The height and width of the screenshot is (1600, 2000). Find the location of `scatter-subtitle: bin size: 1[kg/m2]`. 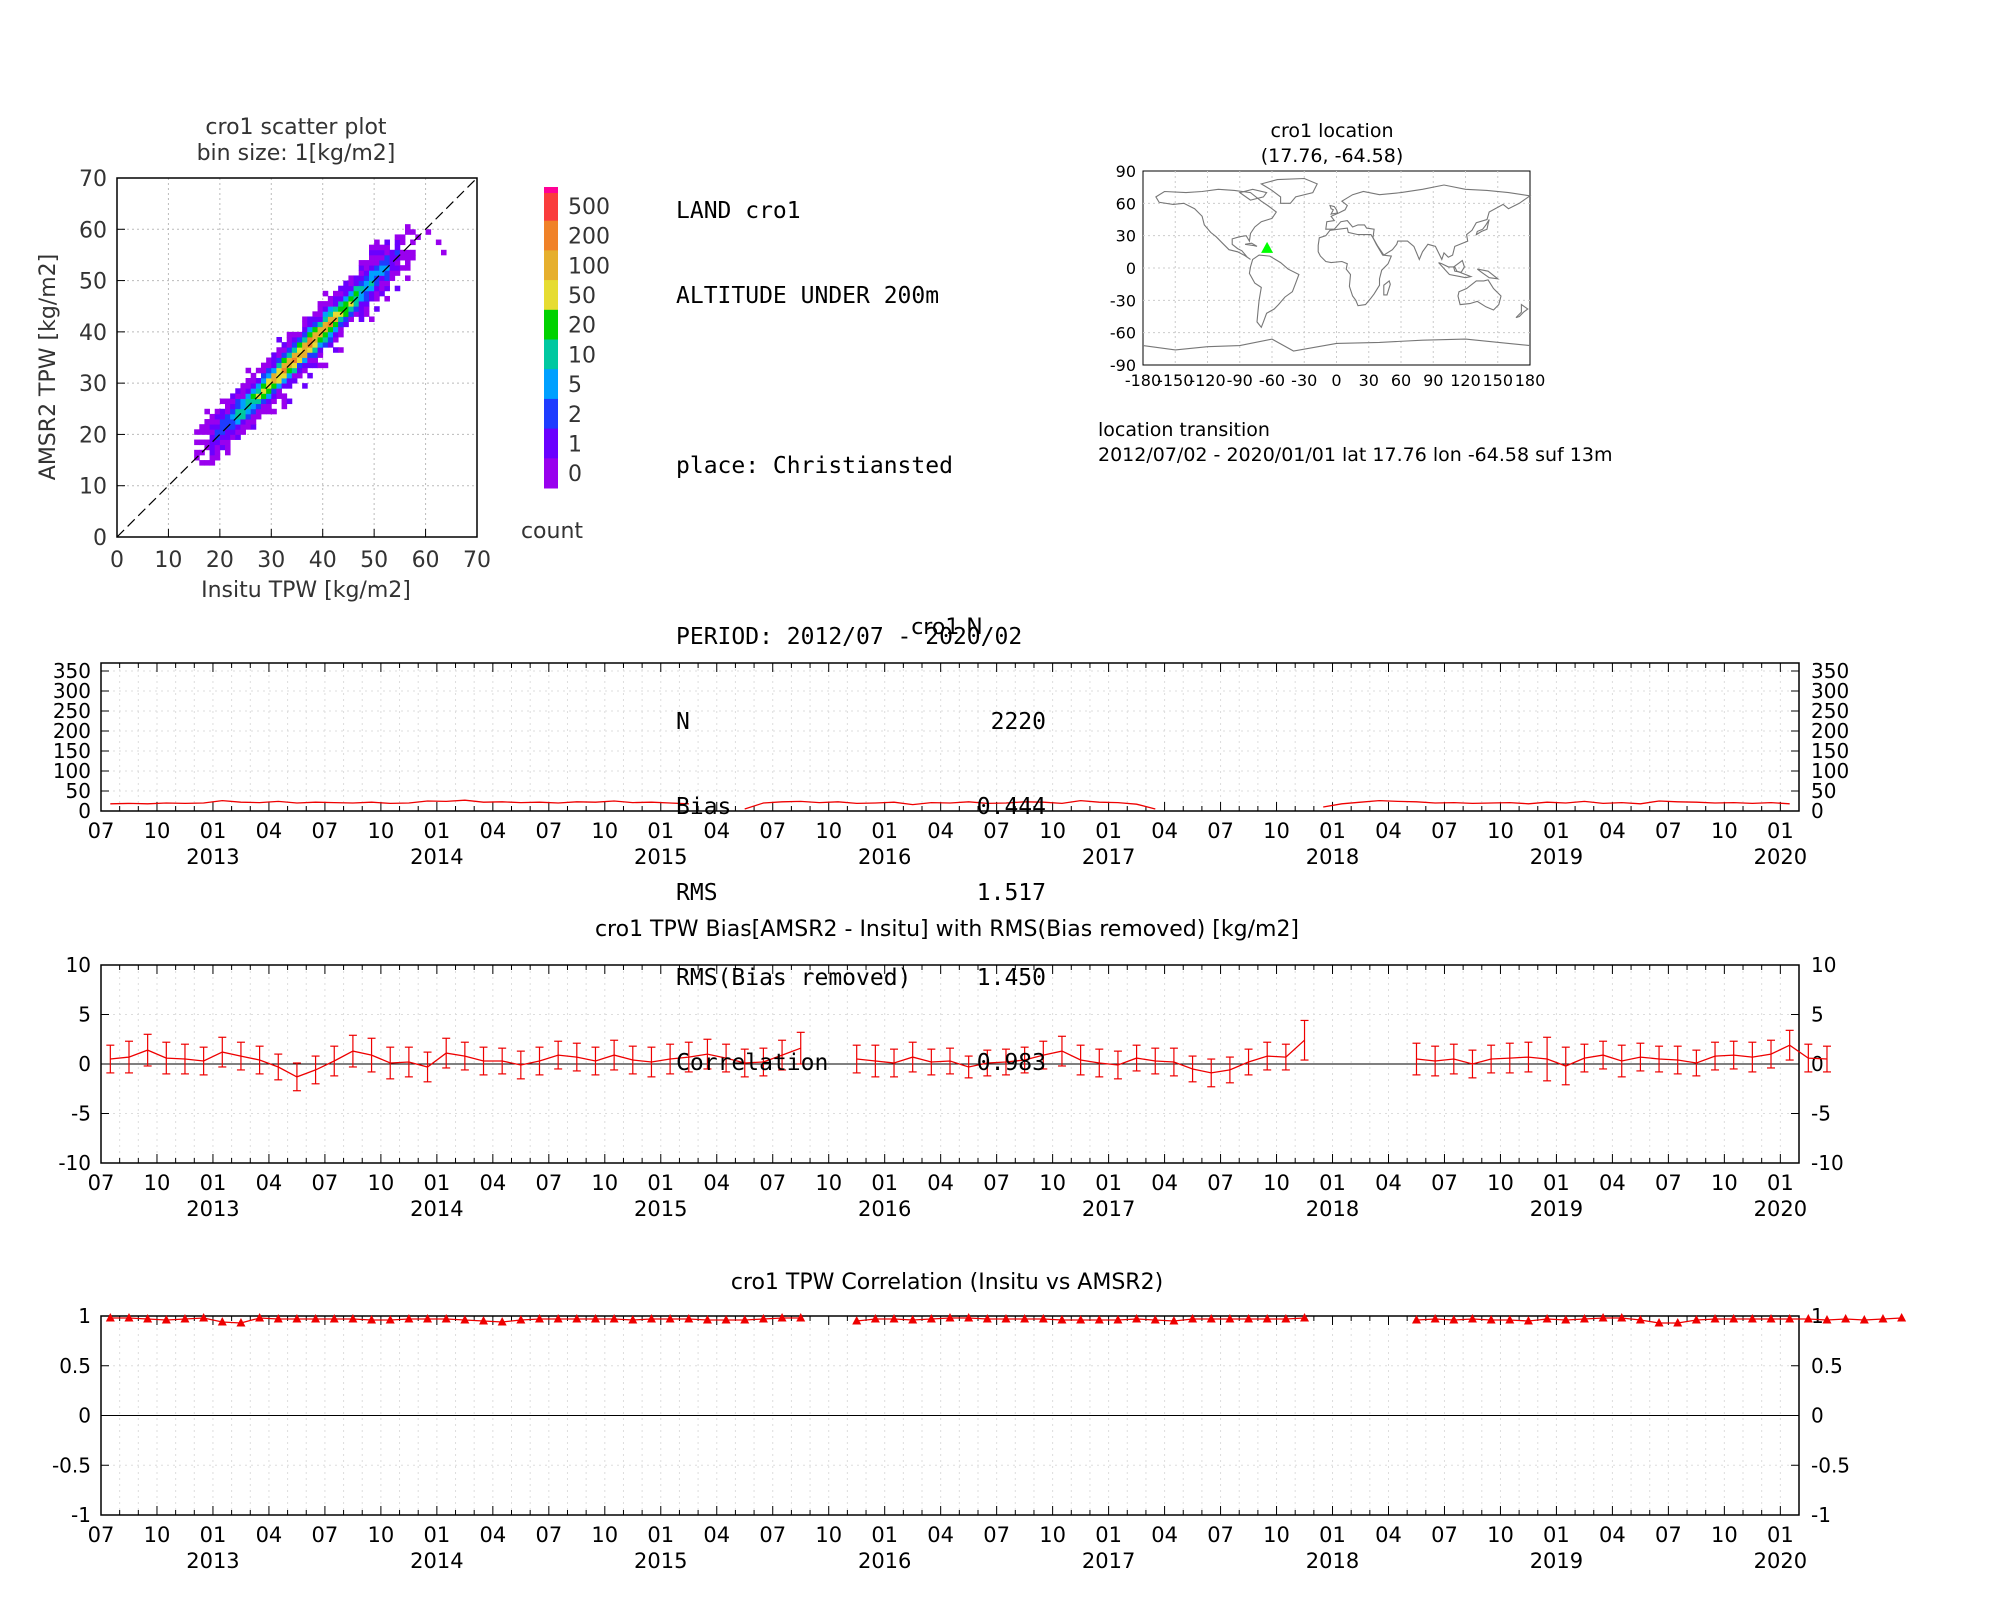

scatter-subtitle: bin size: 1[kg/m2] is located at coordinates (296, 153).